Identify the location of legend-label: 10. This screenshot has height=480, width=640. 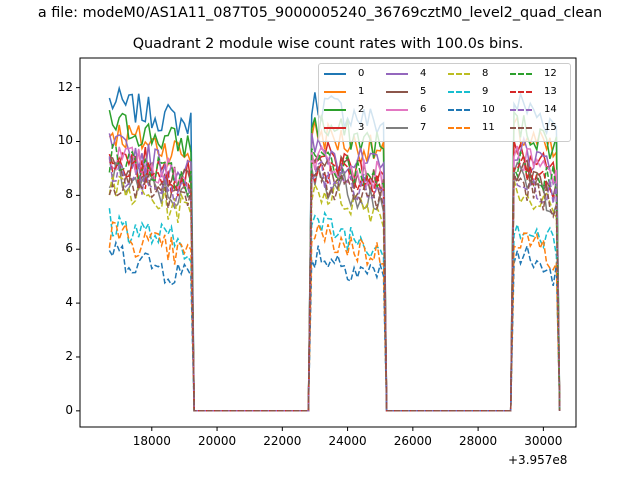
(488, 109).